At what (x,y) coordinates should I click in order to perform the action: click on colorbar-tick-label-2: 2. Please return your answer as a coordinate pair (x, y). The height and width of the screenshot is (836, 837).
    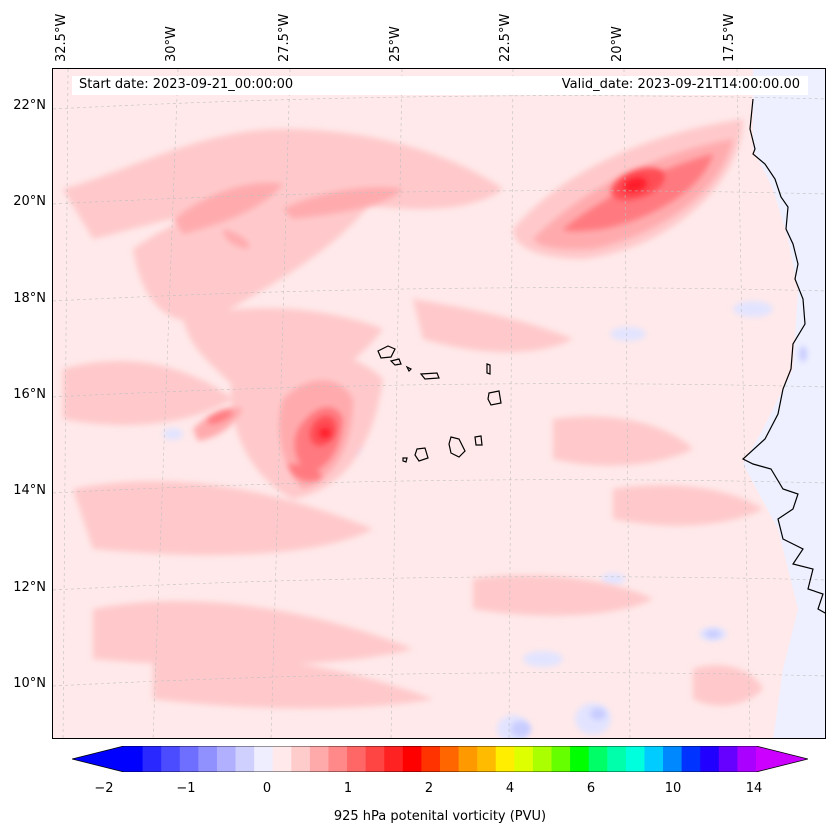
    Looking at the image, I should click on (429, 788).